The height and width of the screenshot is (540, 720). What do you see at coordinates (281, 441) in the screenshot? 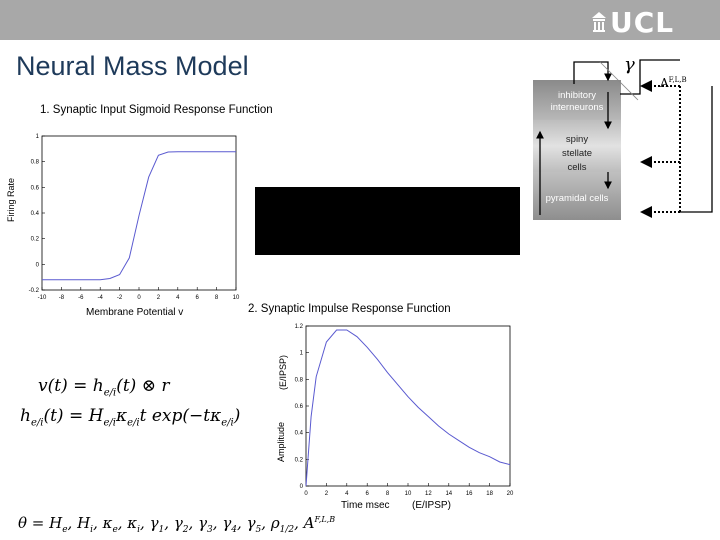
I see `impulse-y-label: Amplitude` at bounding box center [281, 441].